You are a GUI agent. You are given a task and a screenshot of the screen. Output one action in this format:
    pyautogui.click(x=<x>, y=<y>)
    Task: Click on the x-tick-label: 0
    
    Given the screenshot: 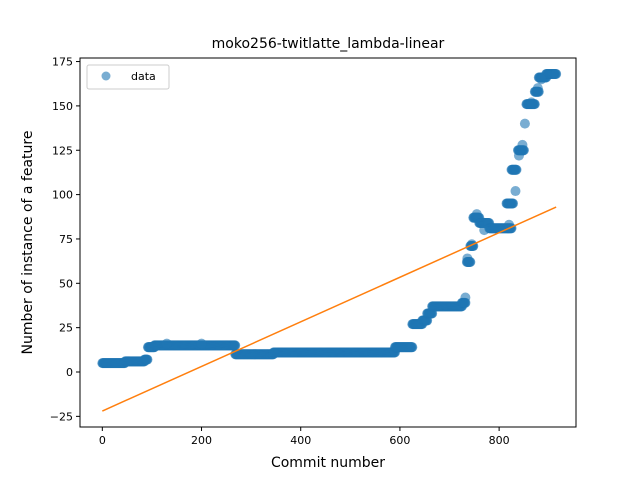 What is the action you would take?
    pyautogui.click(x=102, y=440)
    